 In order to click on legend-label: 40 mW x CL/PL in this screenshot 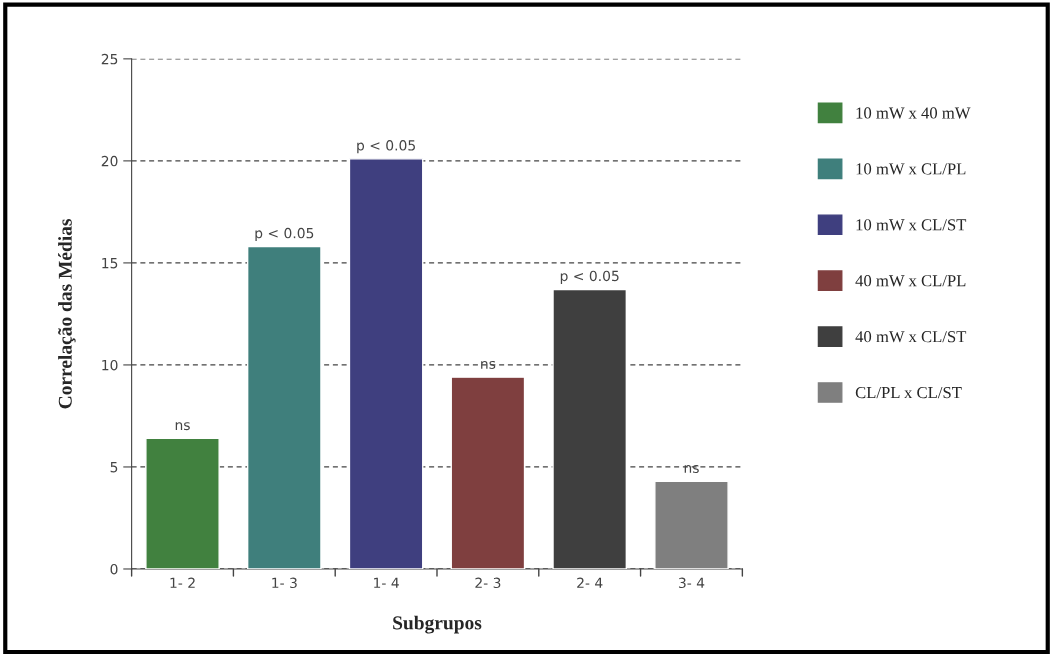, I will do `click(910, 281)`.